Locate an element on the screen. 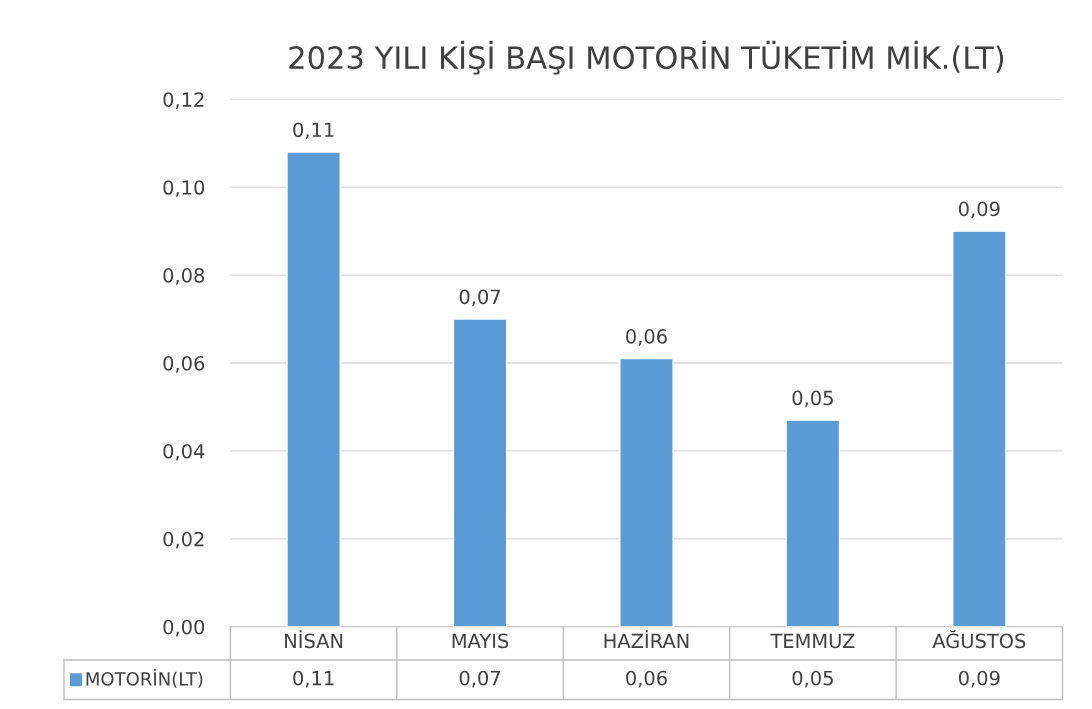 The width and height of the screenshot is (1092, 709). y-tick-label: 0,04 is located at coordinates (184, 452).